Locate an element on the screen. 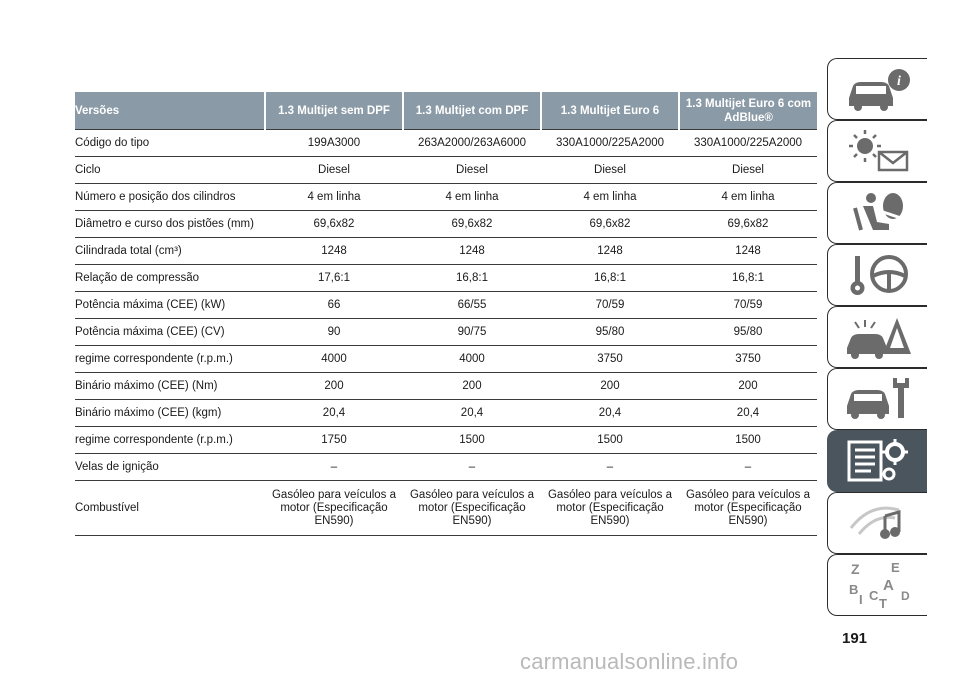 This screenshot has height=683, width=960. tab-safety is located at coordinates (877, 213).